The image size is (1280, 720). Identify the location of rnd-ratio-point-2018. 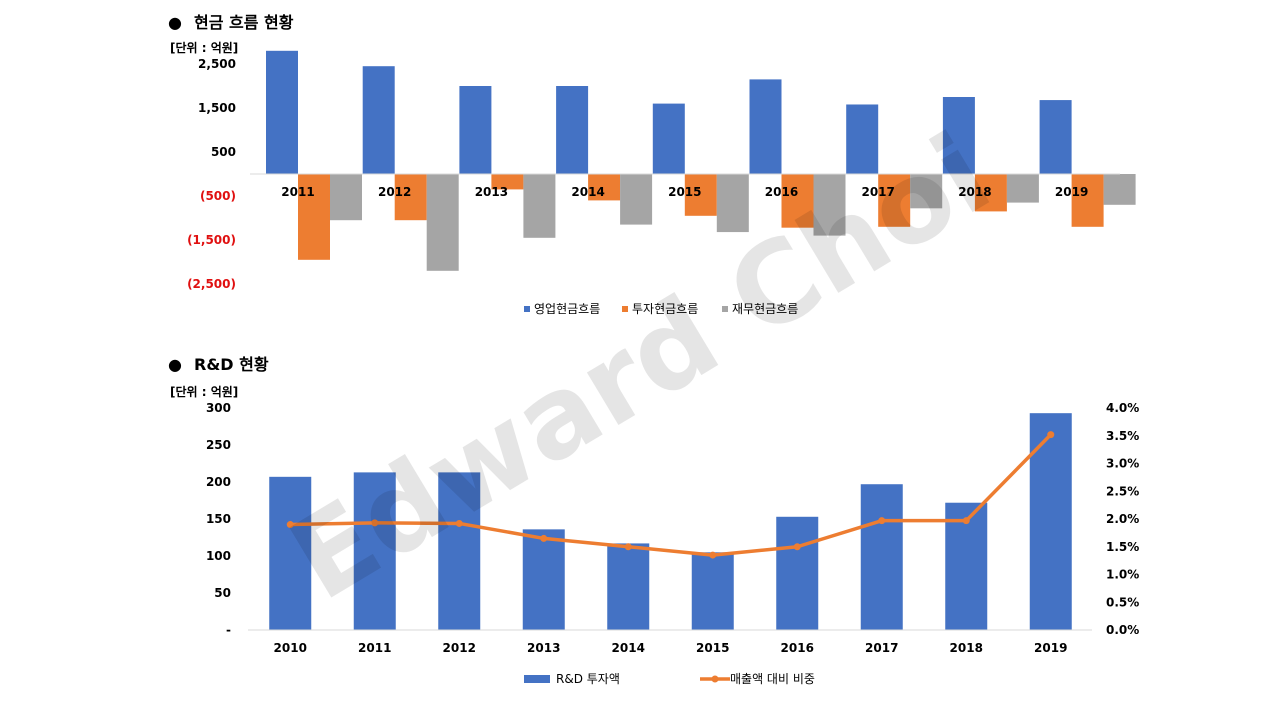
(966, 521).